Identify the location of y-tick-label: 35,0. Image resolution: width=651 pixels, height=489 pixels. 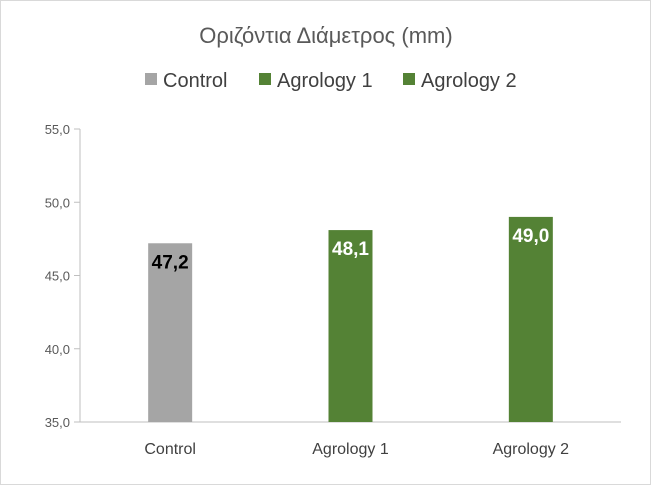
(57, 422).